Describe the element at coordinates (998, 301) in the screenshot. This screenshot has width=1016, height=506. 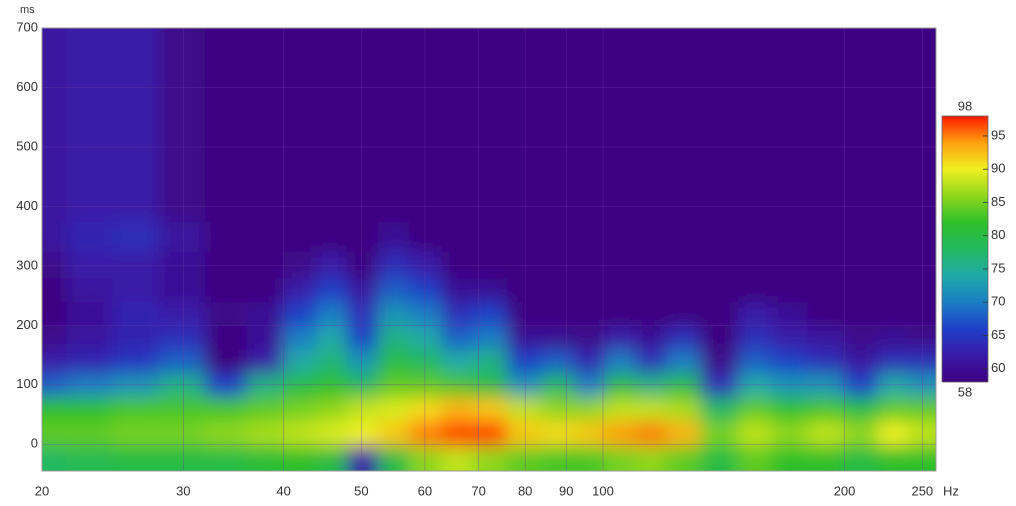
I see `colorbar-tick-label: 70` at that location.